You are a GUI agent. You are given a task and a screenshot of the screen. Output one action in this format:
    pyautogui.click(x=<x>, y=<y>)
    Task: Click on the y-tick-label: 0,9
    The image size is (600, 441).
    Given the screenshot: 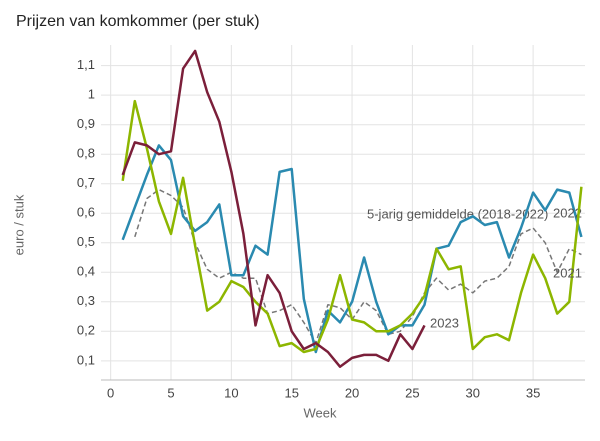 What is the action you would take?
    pyautogui.click(x=86, y=123)
    